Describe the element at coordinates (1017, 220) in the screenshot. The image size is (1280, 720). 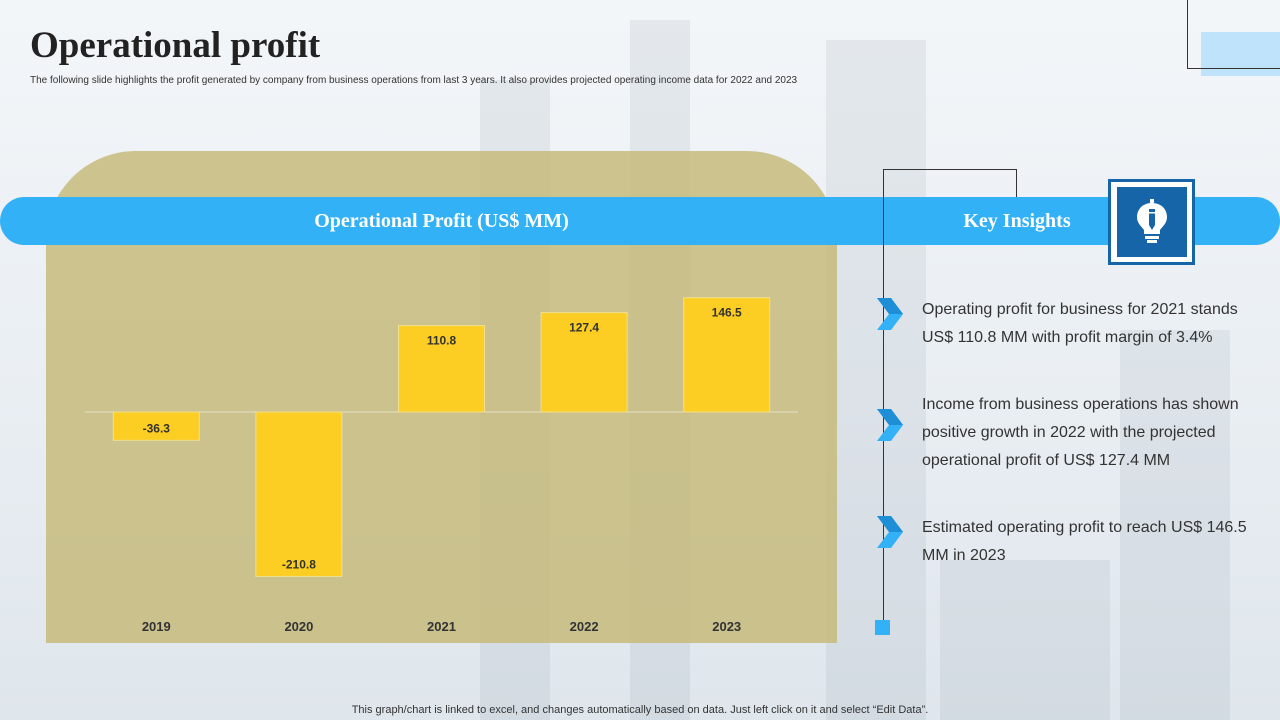
I see `insights-heading: Key Insights` at that location.